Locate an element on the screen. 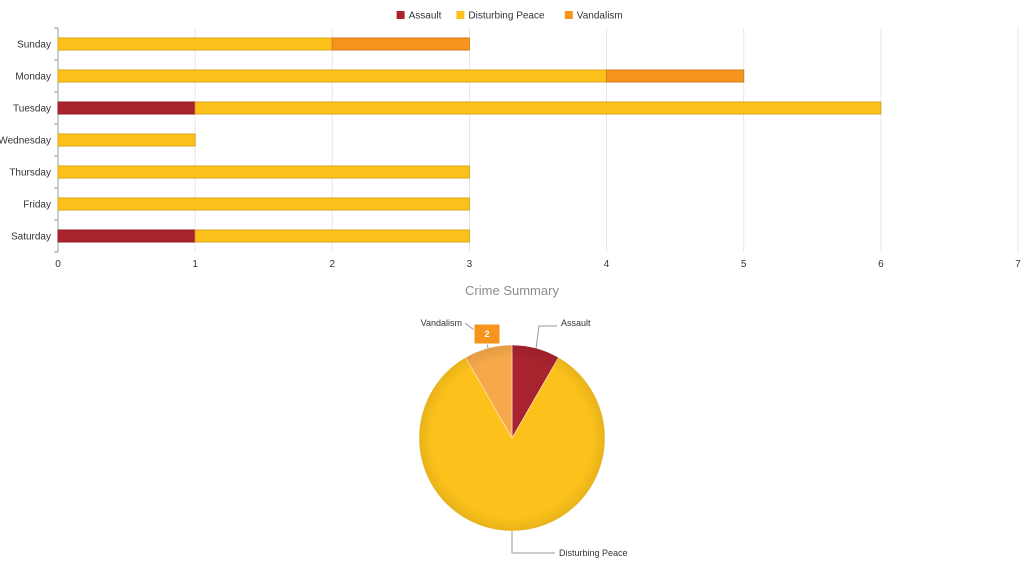  callout-label-vandalism: Vandalism is located at coordinates (441, 323).